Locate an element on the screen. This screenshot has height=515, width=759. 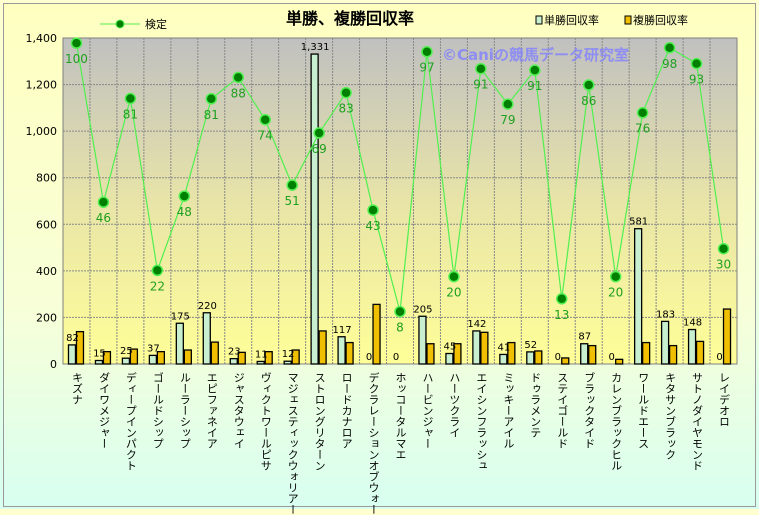
line-data-label: 81 is located at coordinates (211, 115).